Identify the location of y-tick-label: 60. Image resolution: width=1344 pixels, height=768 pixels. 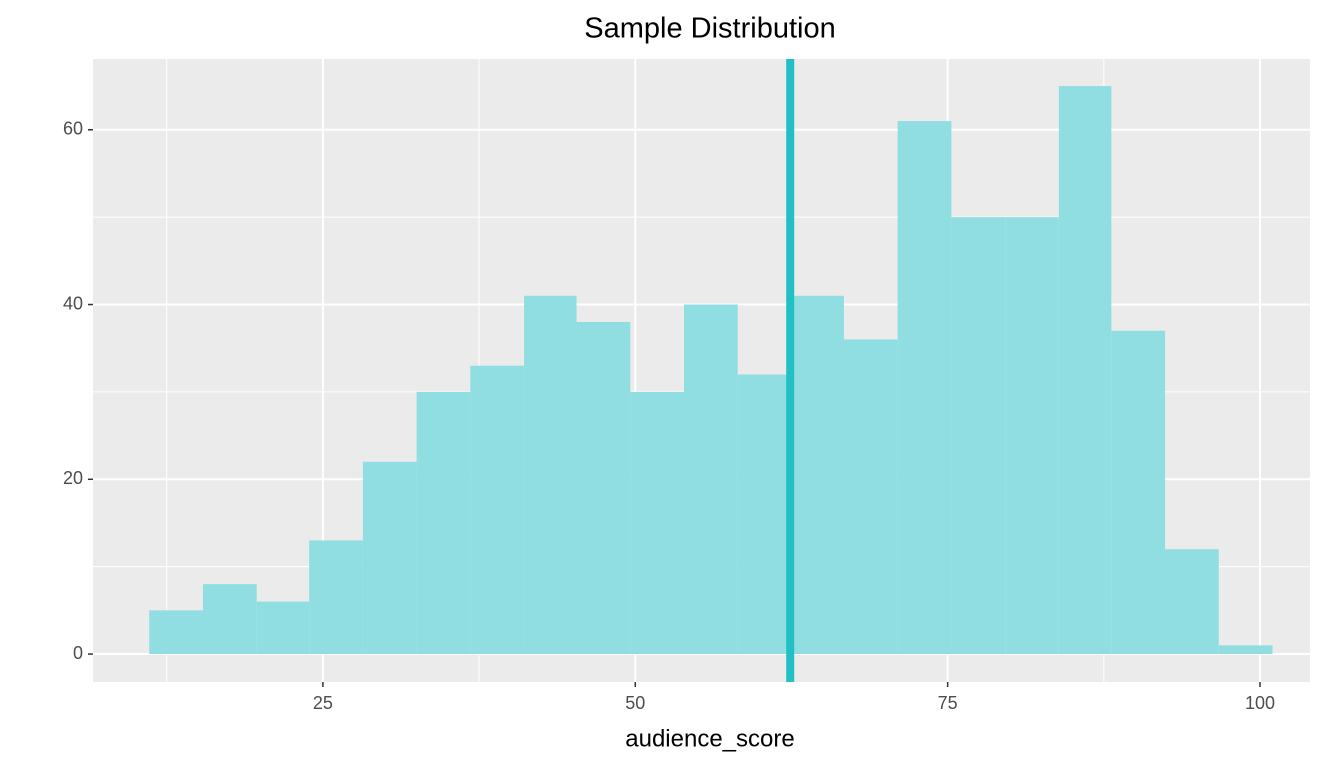
(73, 129).